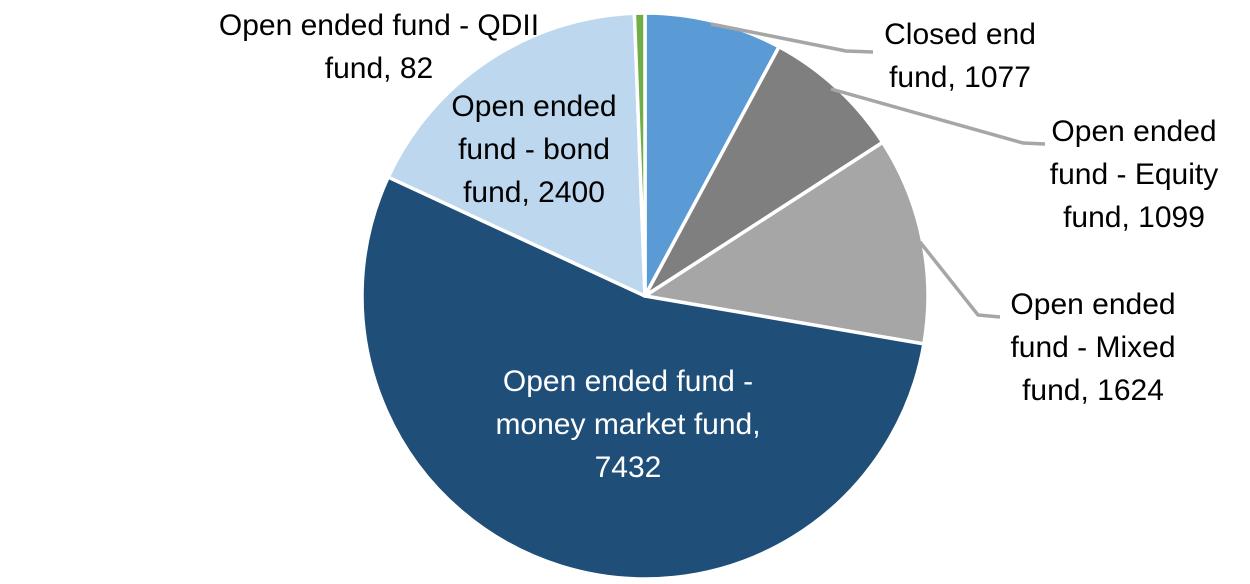 Image resolution: width=1250 pixels, height=584 pixels. What do you see at coordinates (792, 38) in the screenshot?
I see `label-closed-end-fund-leader-line` at bounding box center [792, 38].